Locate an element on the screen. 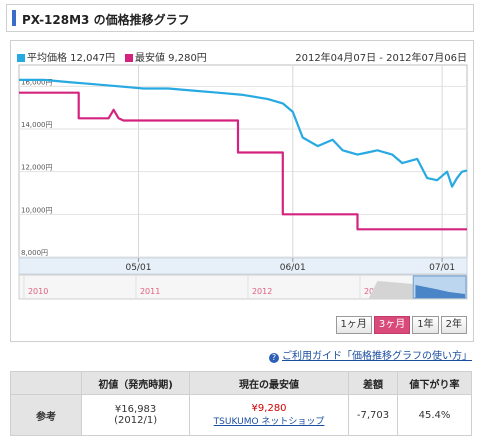 Image resolution: width=480 pixels, height=439 pixels. period-selector: 1ヶ月 3ヶ月 1年 2年 is located at coordinates (401, 325).